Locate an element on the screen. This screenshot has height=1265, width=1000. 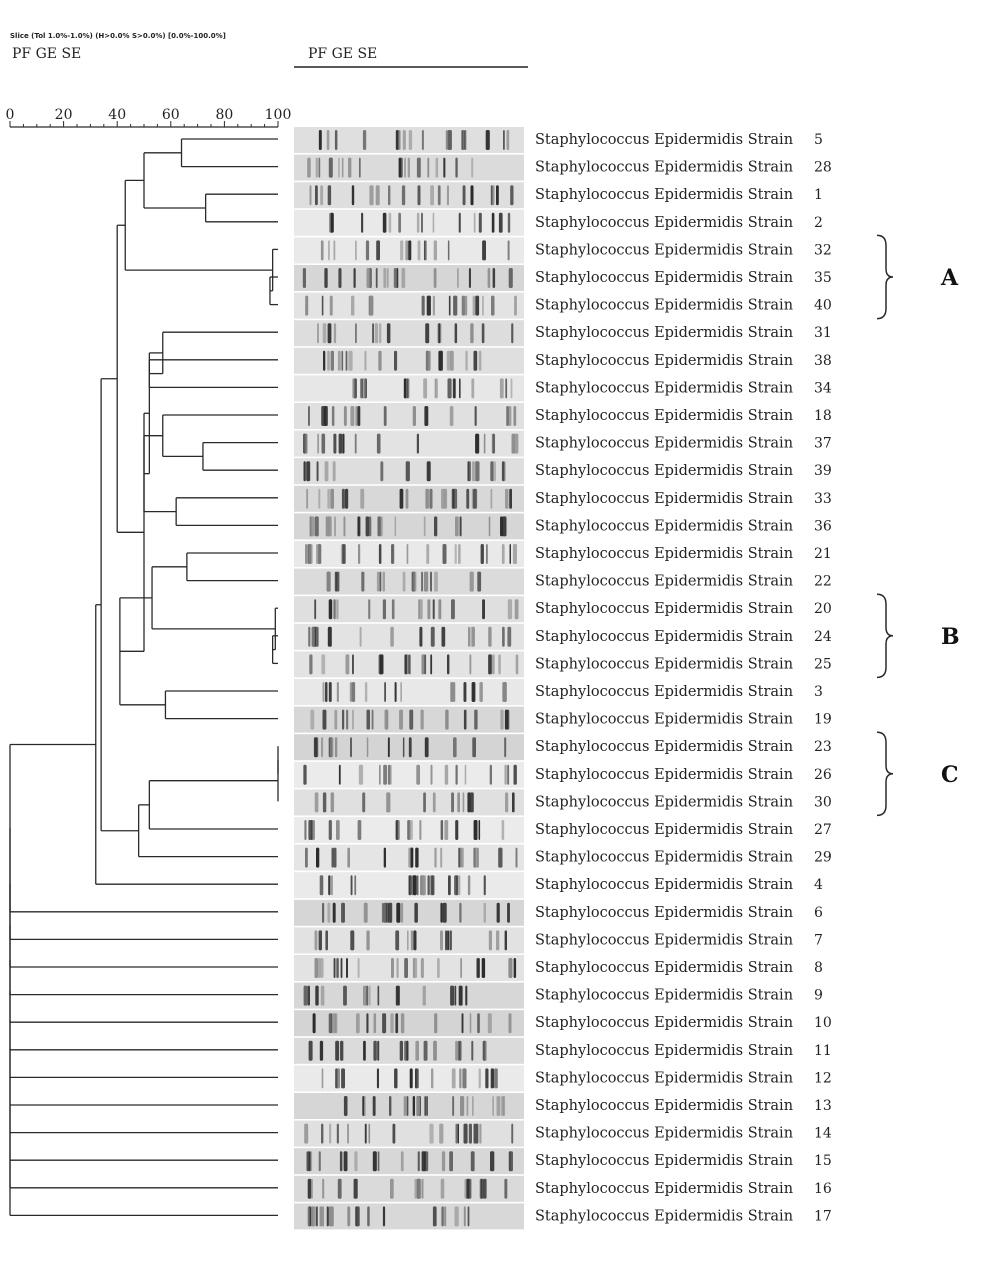
strain-number: 20 is located at coordinates (823, 609).